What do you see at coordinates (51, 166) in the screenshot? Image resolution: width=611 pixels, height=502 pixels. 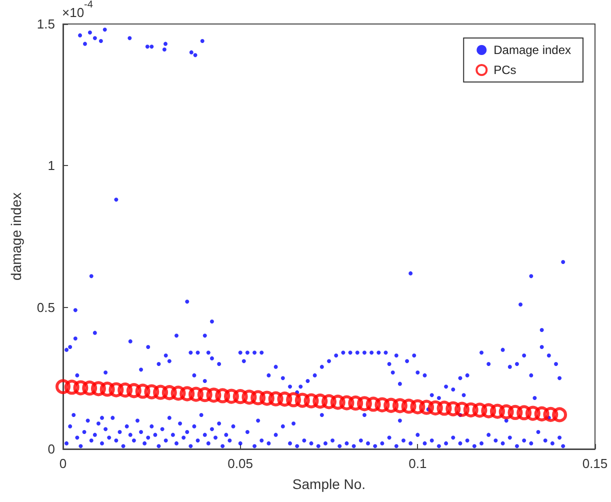 I see `y-tick-label: 1` at bounding box center [51, 166].